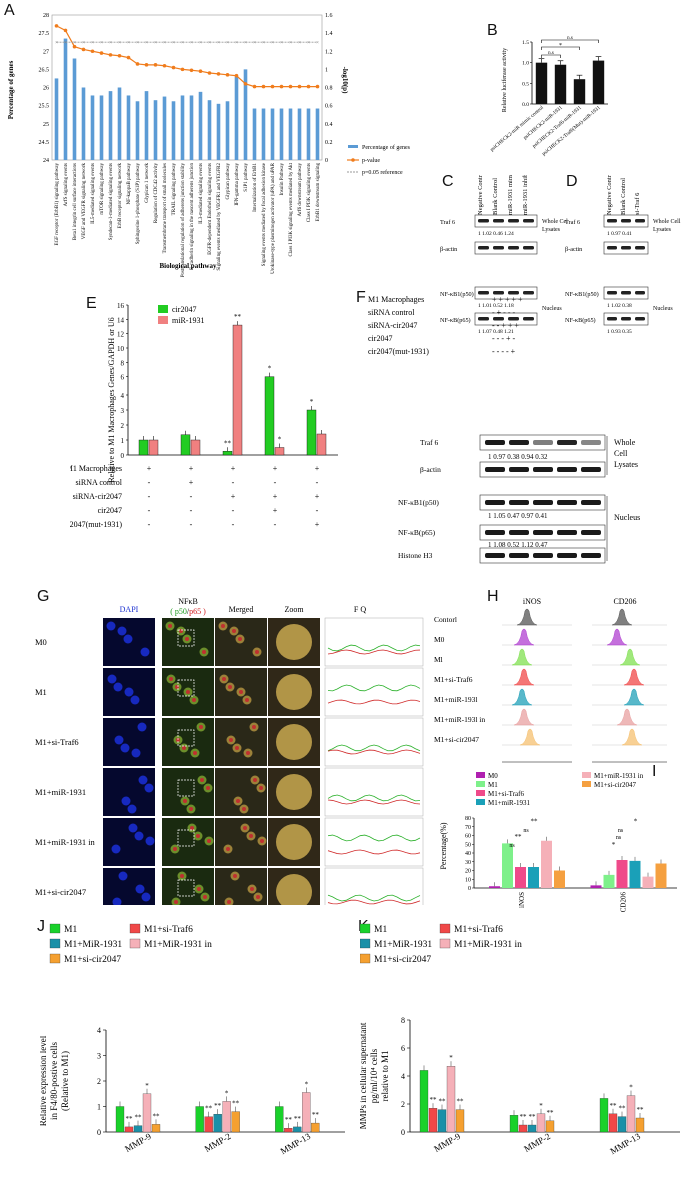  Describe the element at coordinates (123, 363) in the screenshot. I see `y-tick-label: 8` at that location.